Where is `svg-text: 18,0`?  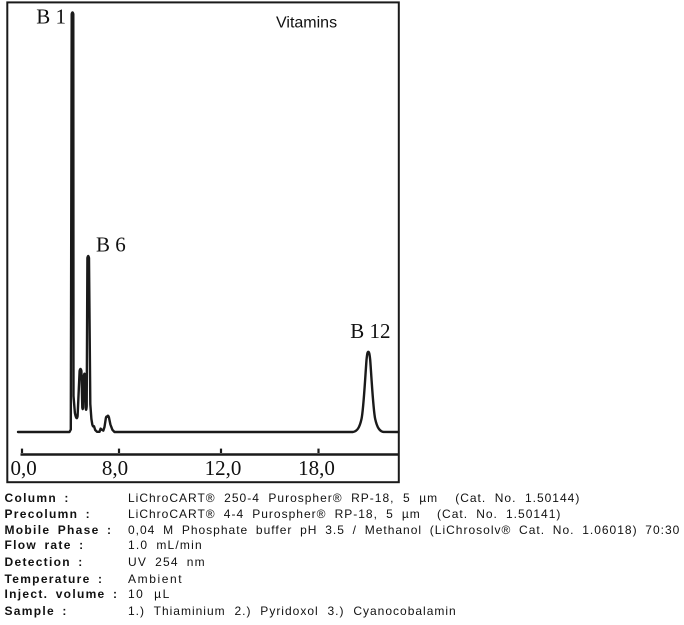
svg-text: 18,0 is located at coordinates (316, 468).